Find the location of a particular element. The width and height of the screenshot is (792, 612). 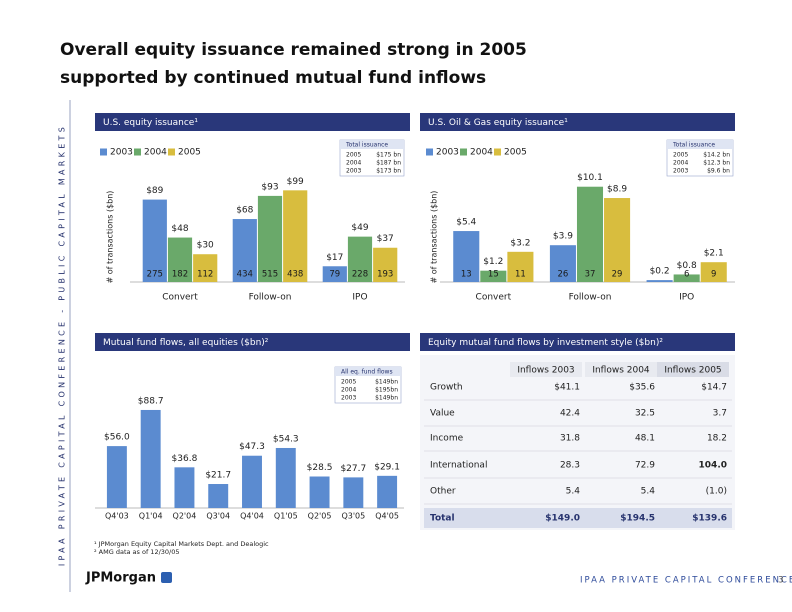

value-label: $21.7 is located at coordinates (218, 476).